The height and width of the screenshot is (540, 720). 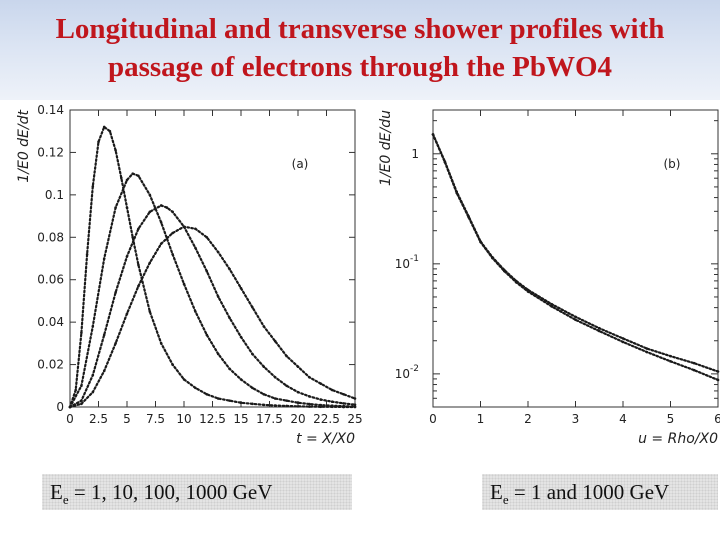 I want to click on y-tick-label: 10-1, so click(x=407, y=262).